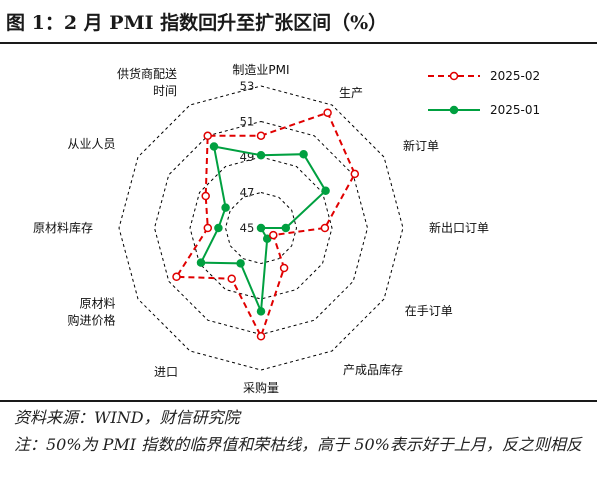  I want to click on axis-label: 从业人员, so click(91, 144).